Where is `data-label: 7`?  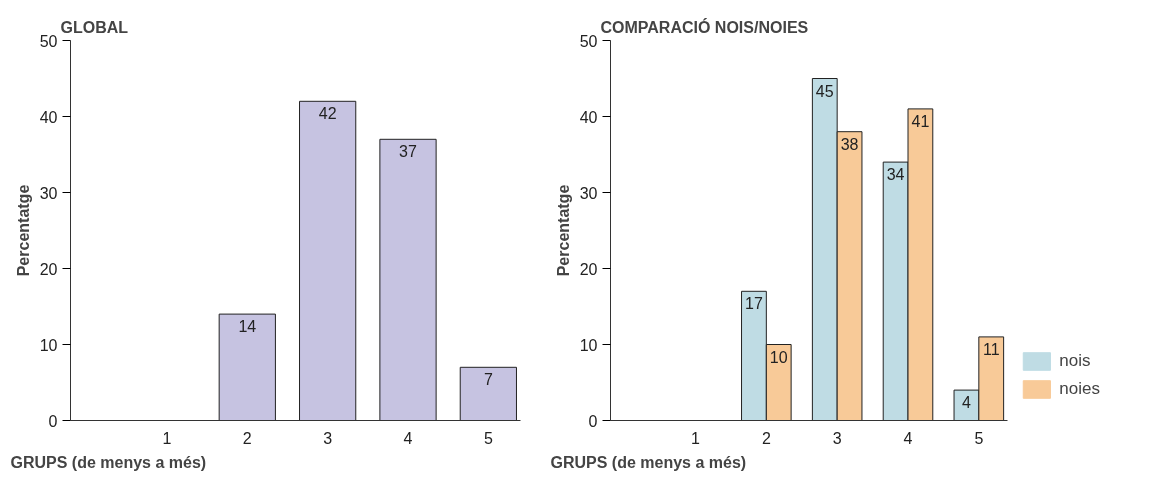 data-label: 7 is located at coordinates (488, 380).